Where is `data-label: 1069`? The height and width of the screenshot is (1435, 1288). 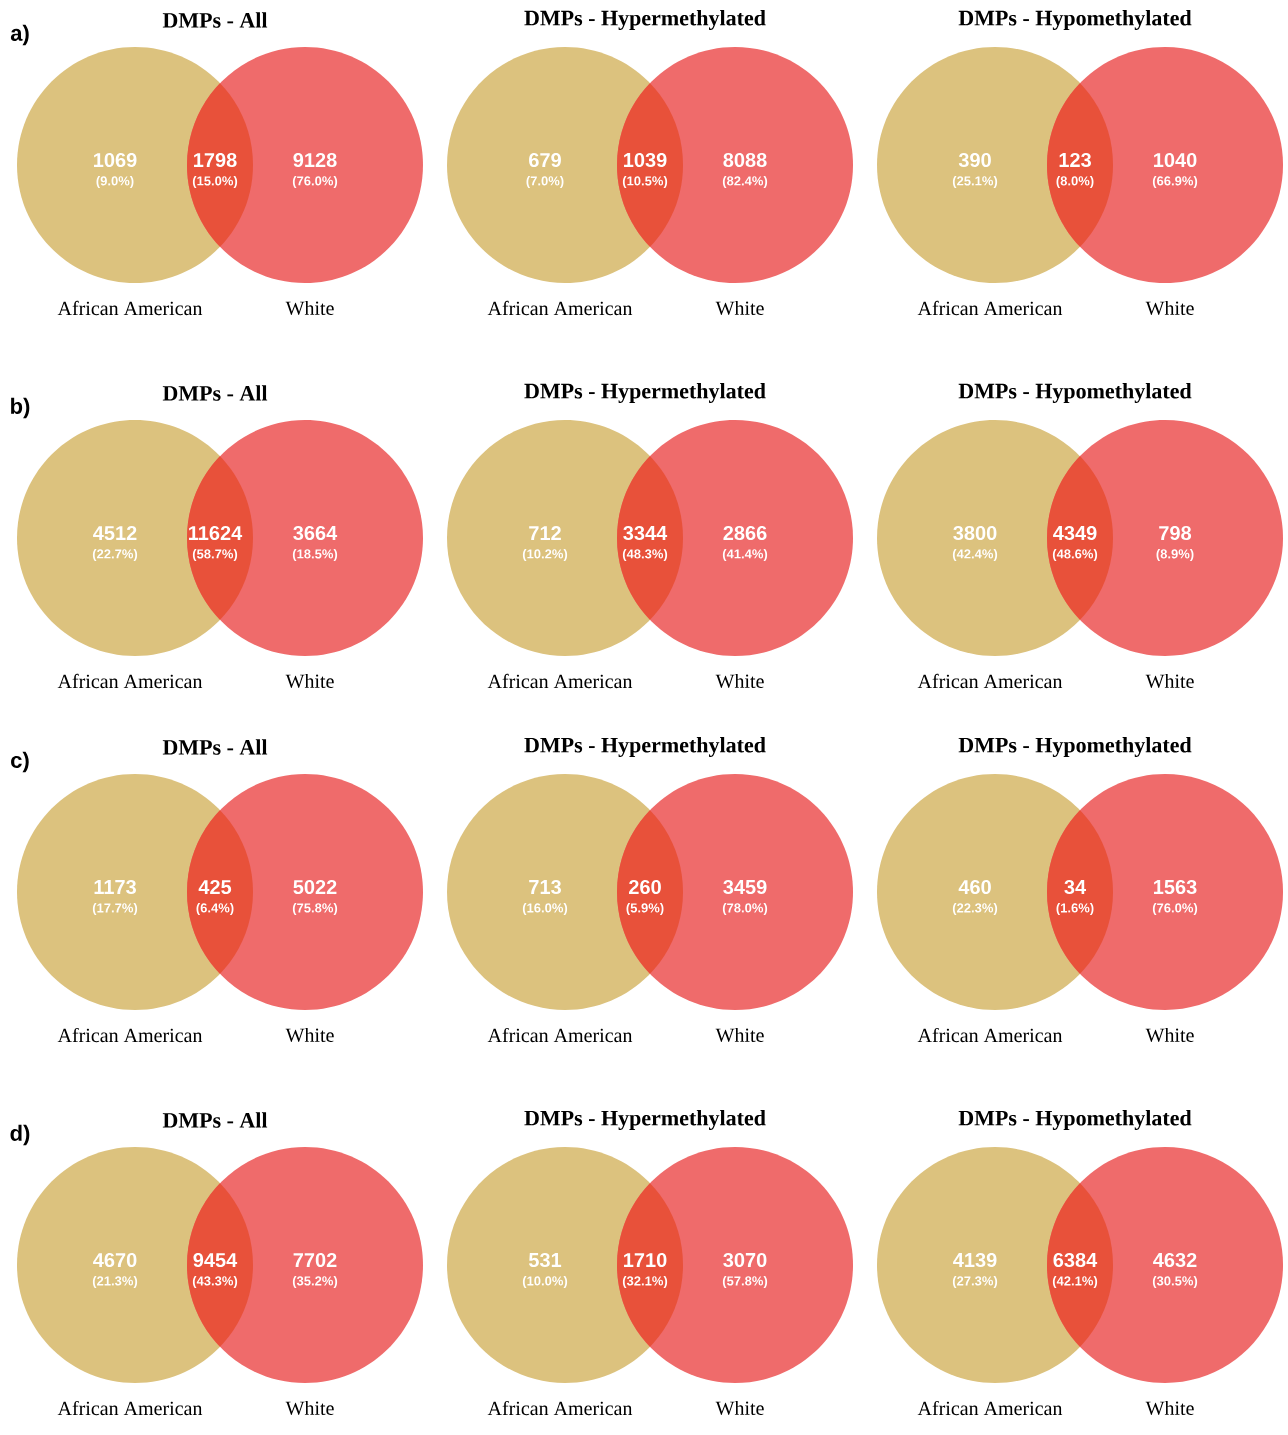
data-label: 1069 is located at coordinates (115, 160).